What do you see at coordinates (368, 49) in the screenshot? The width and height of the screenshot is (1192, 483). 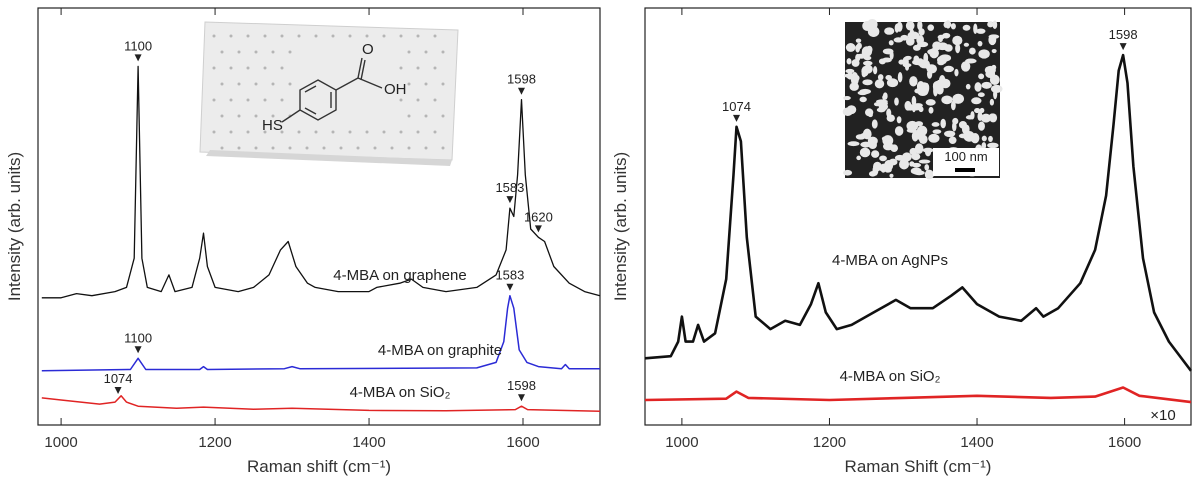 I see `atom-label: O` at bounding box center [368, 49].